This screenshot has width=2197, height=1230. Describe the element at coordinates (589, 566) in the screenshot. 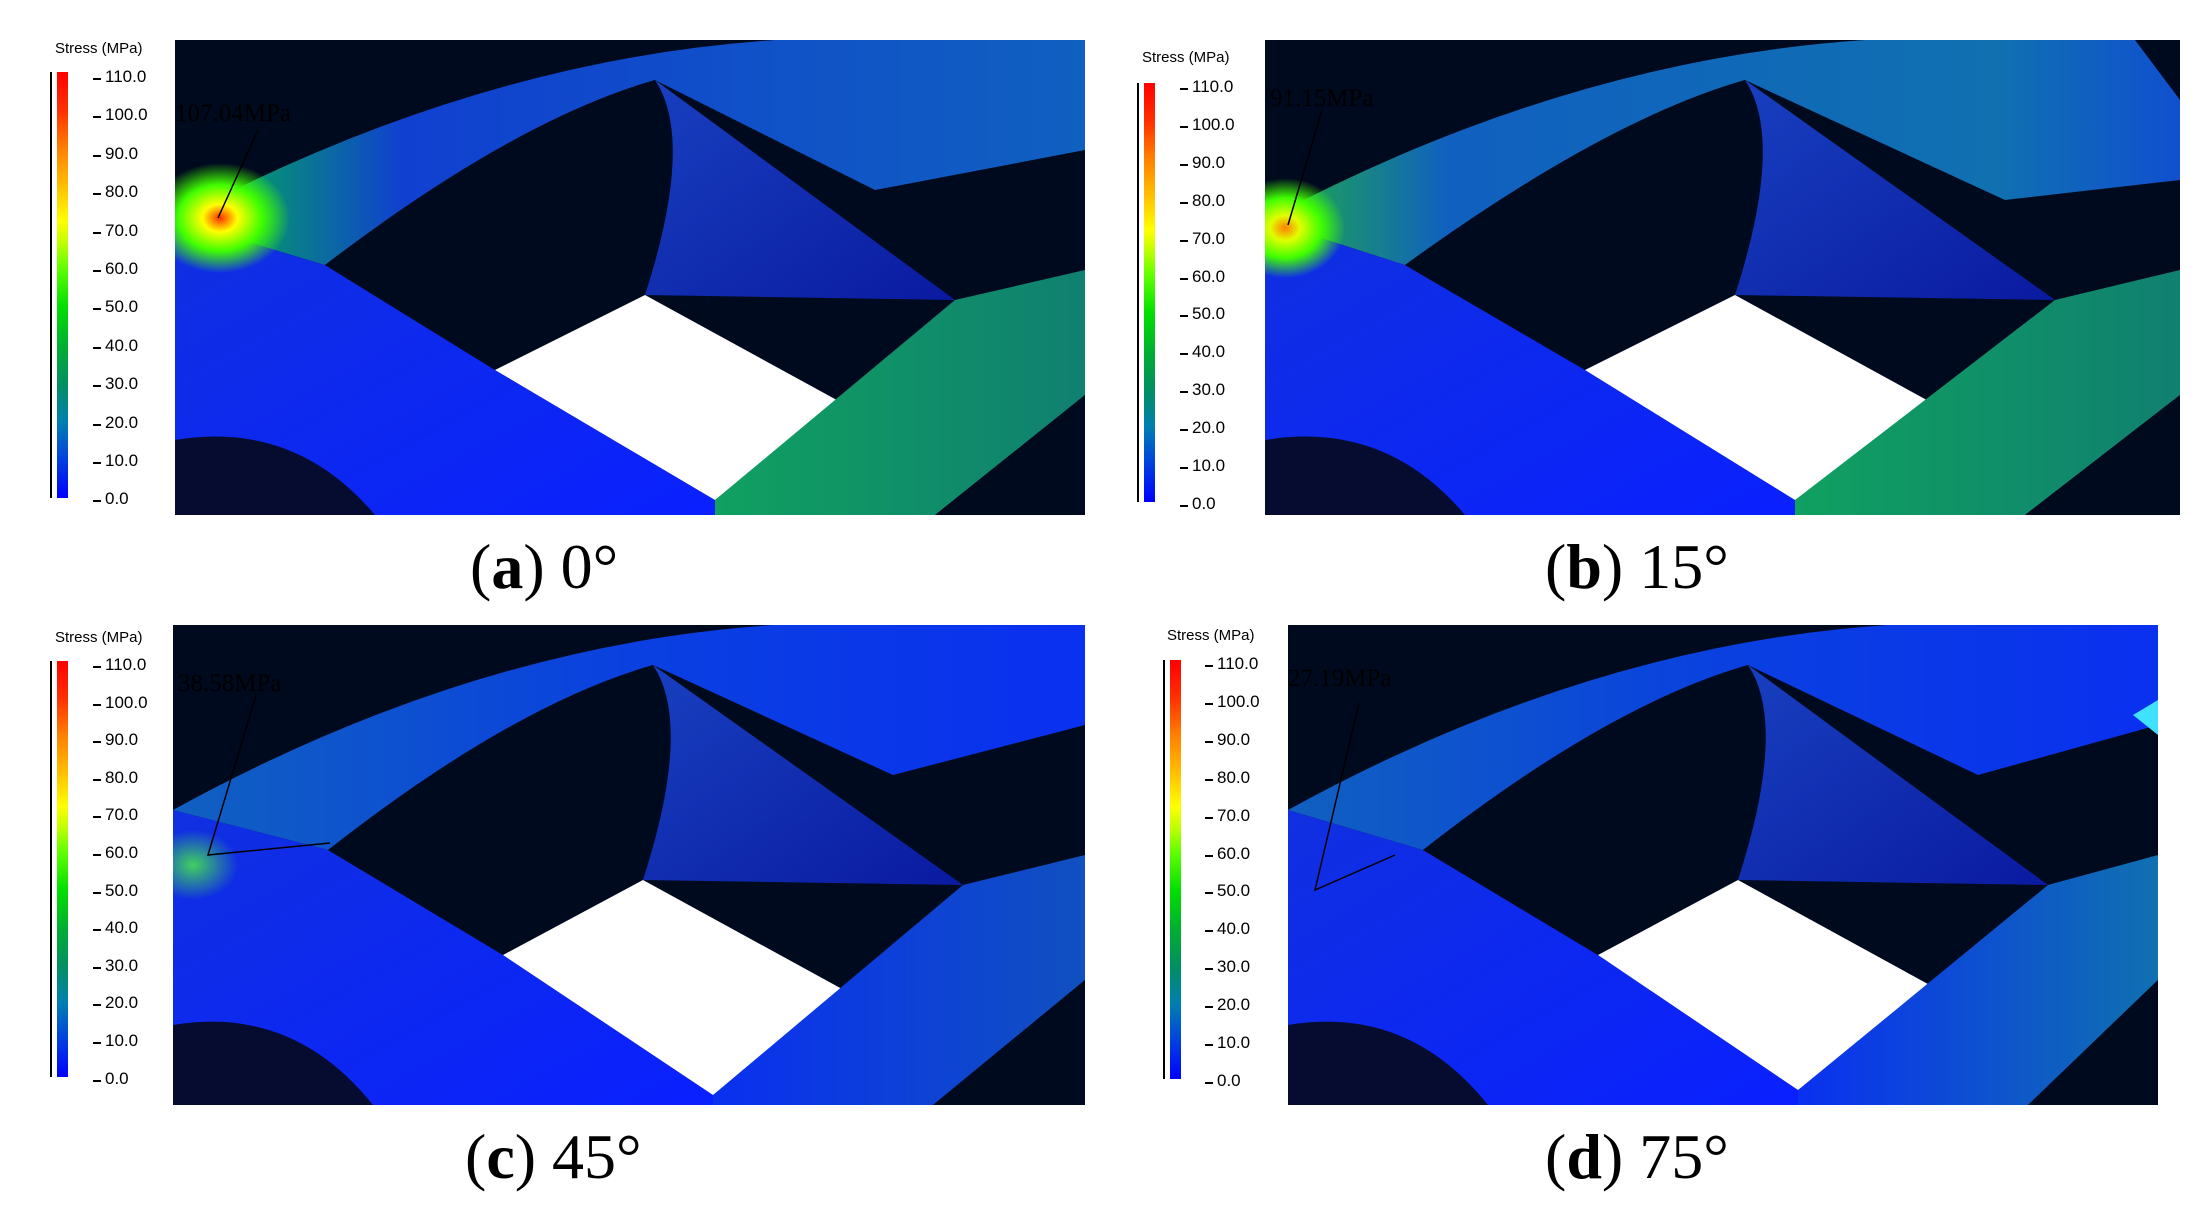

I see `panel-angle: 0°` at that location.